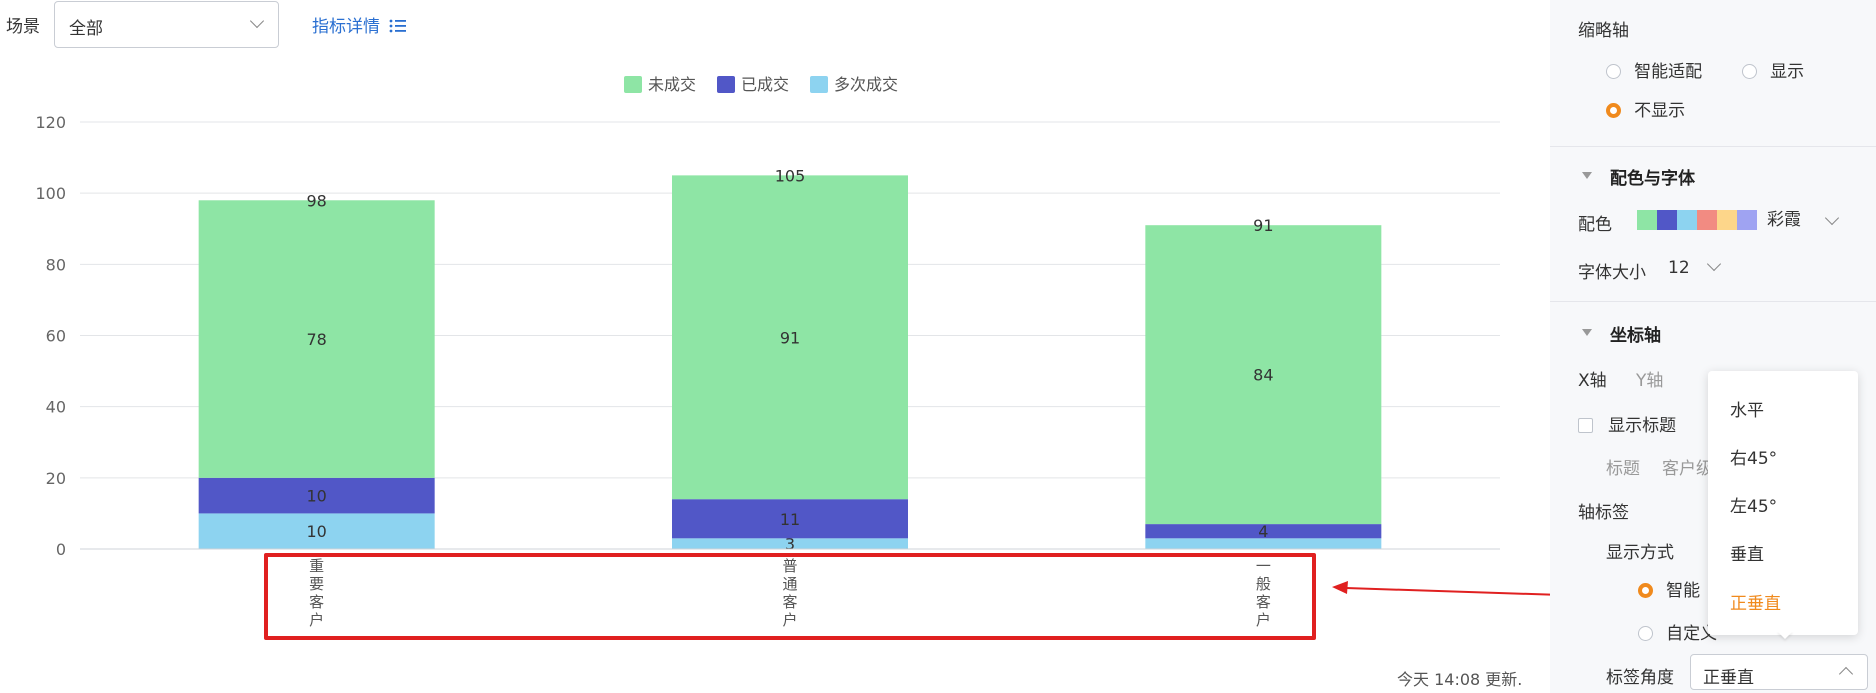  Describe the element at coordinates (672, 84) in the screenshot. I see `legend-label: 未成交` at that location.